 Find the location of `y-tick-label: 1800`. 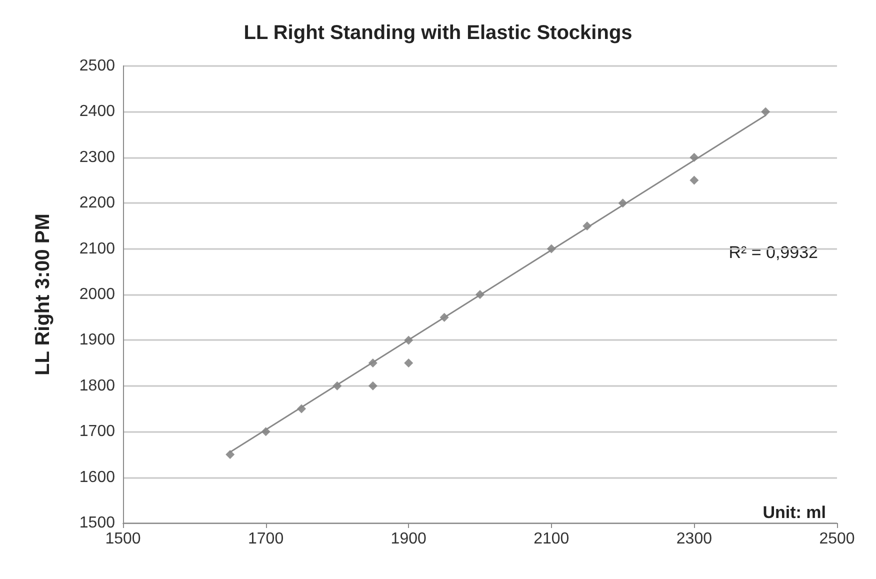

y-tick-label: 1800 is located at coordinates (97, 385).